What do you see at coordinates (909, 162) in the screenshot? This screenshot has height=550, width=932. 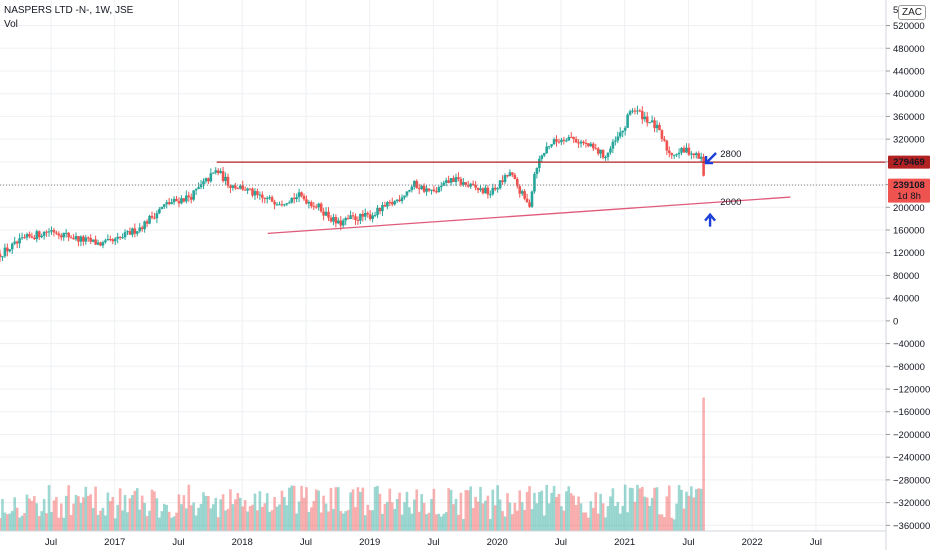 I see `resistance-price-marker: 279469` at bounding box center [909, 162].